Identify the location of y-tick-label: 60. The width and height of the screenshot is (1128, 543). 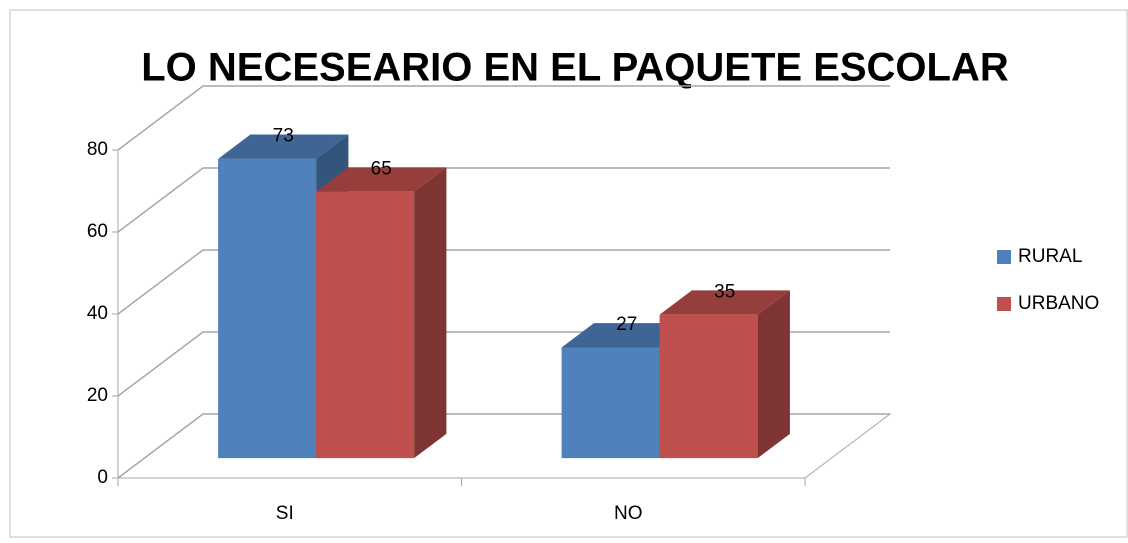
(97, 231).